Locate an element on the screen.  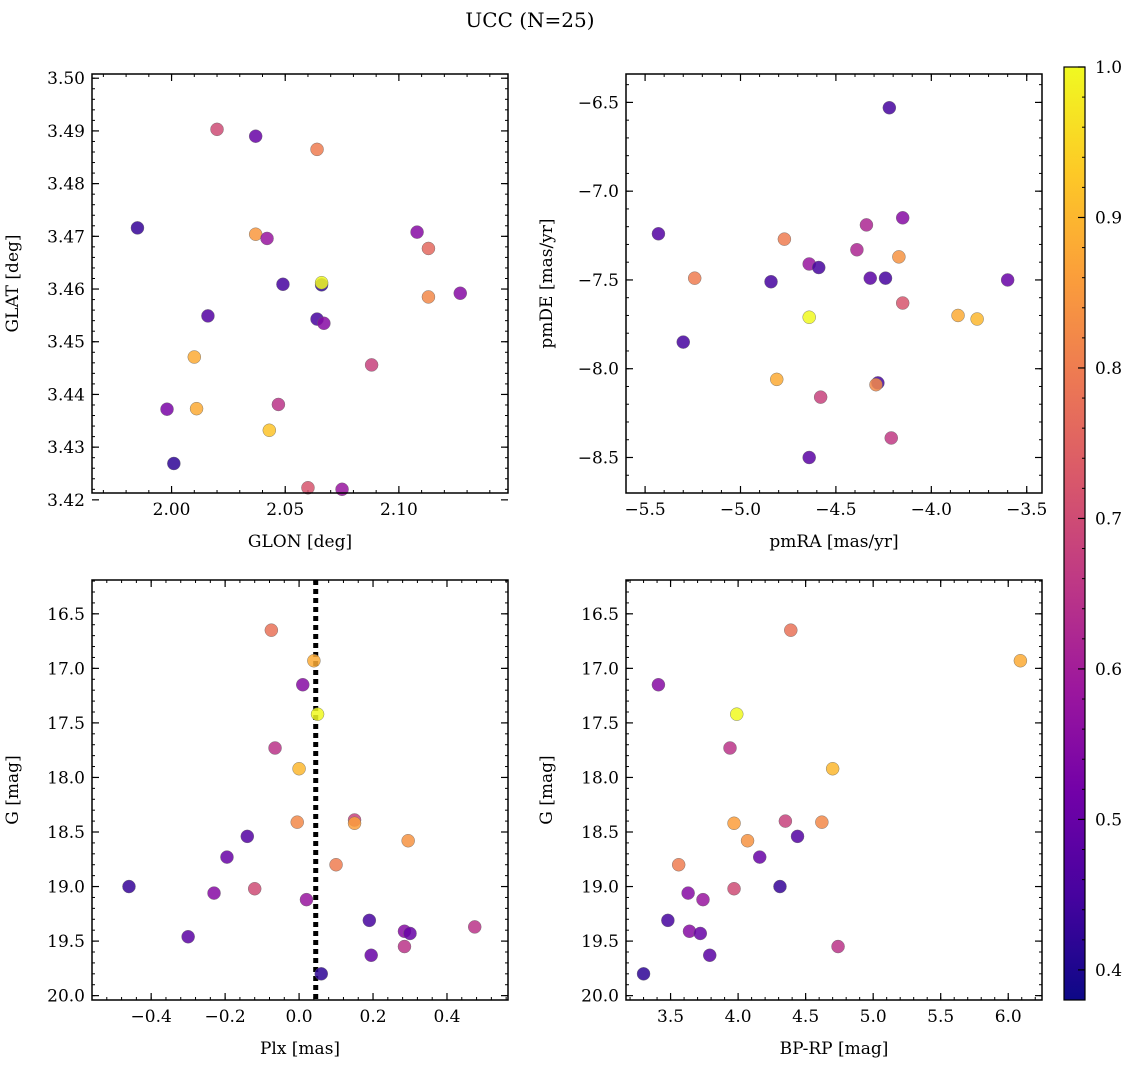
x-tick-label: −5.0 is located at coordinates (740, 510).